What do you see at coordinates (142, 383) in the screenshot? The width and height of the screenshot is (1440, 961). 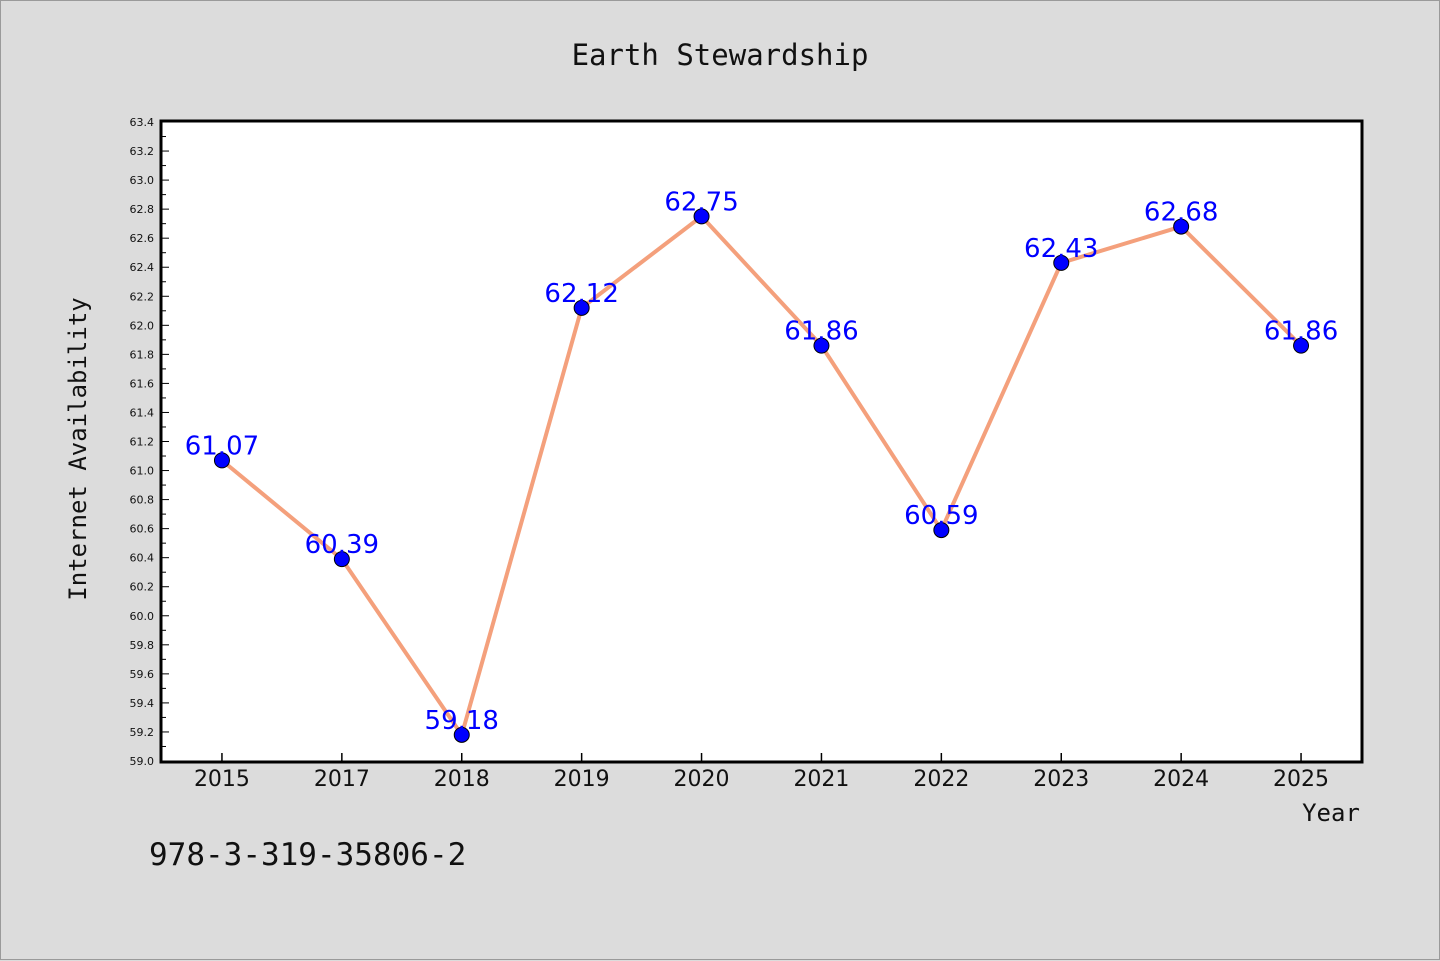 I see `y-tick-label: 61.6` at bounding box center [142, 383].